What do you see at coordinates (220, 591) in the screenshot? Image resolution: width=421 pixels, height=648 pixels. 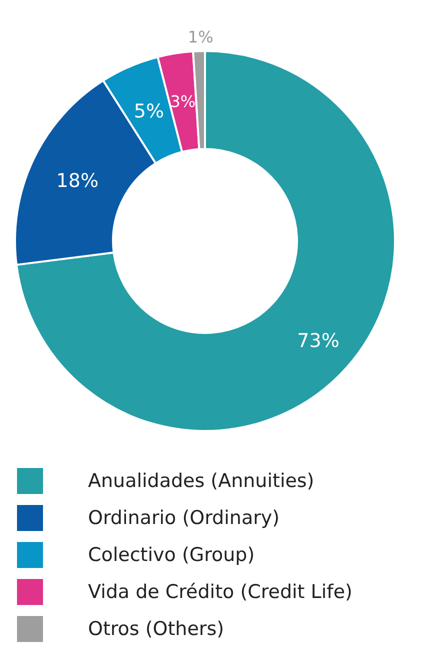 I see `legend-label: Vida de Crédito (Credit Life)` at bounding box center [220, 591].